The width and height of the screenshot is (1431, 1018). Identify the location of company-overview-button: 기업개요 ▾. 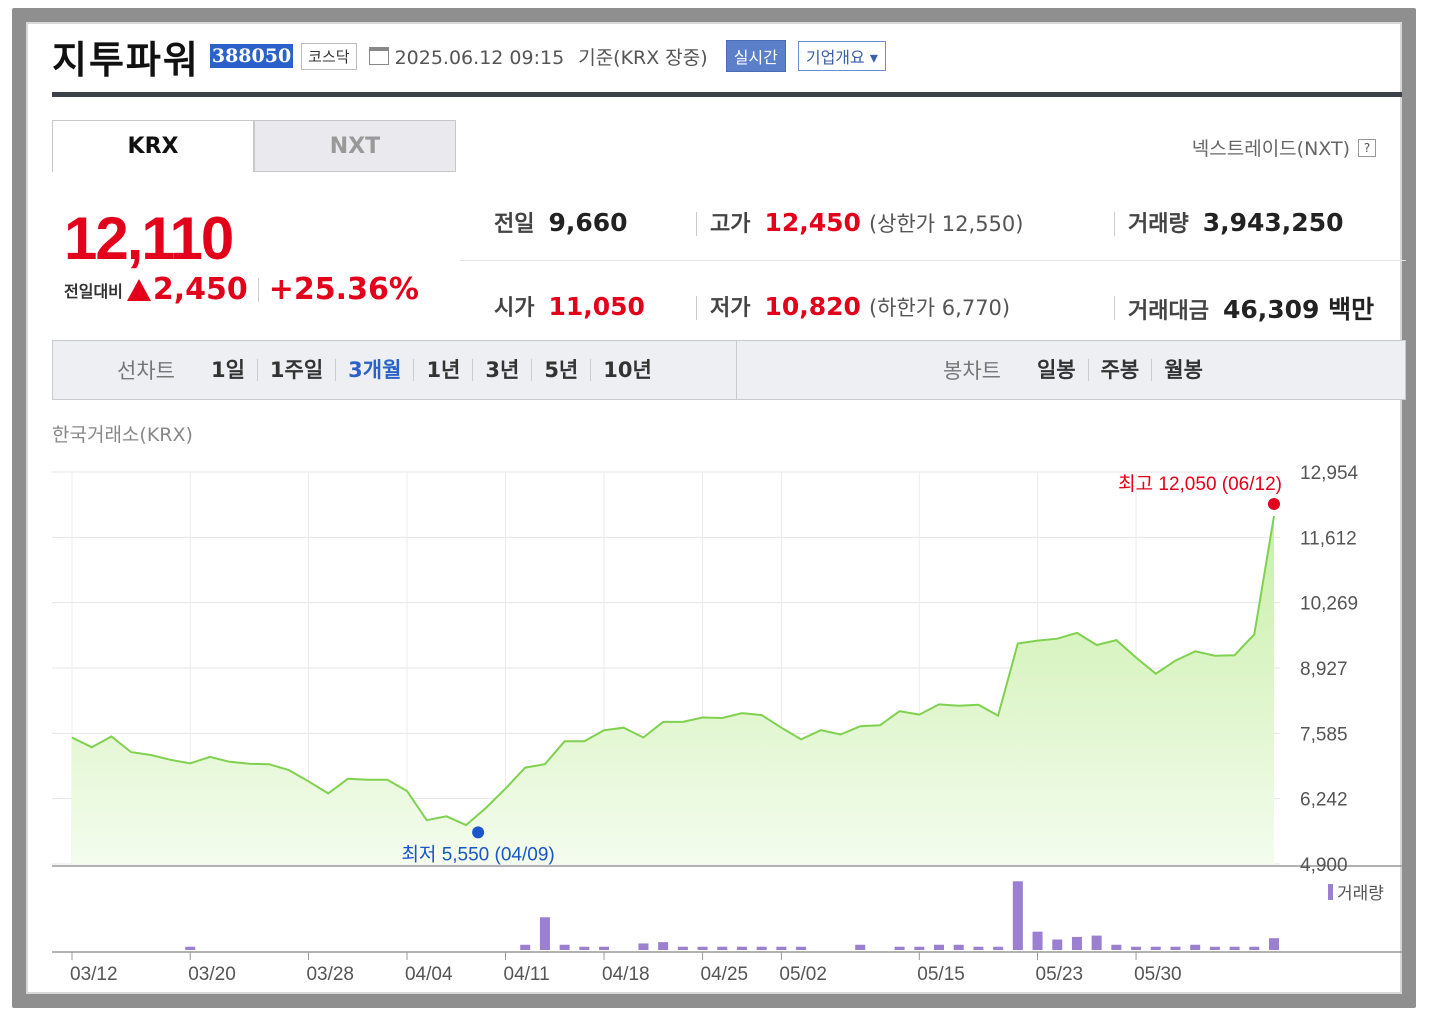
(841, 56).